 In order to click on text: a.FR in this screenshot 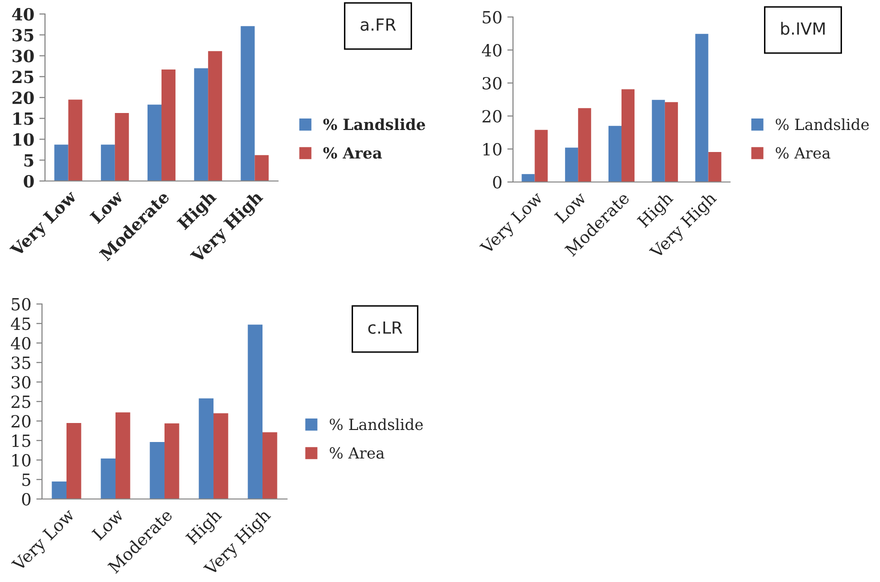, I will do `click(378, 24)`.